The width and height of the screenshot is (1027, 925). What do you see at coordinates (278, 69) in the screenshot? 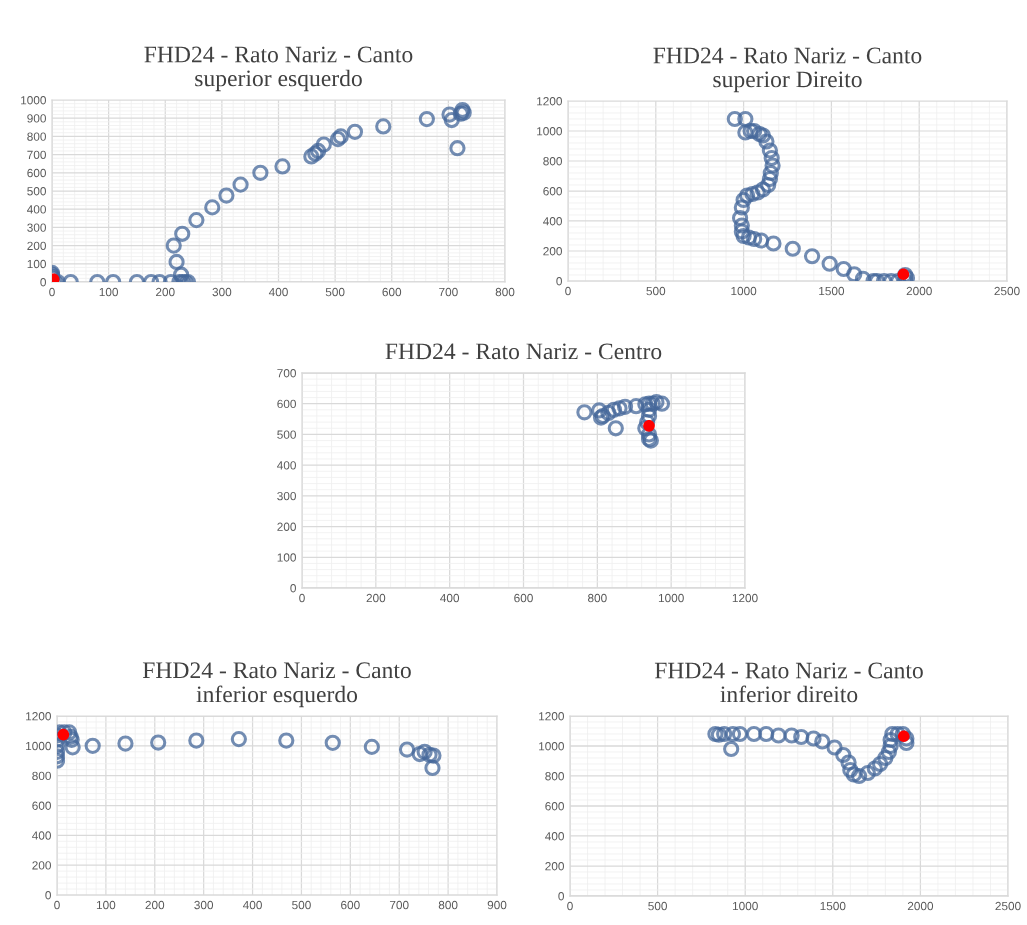
I see `chart-title: FHD24 - Rato Nariz - Canto superior esquerdo` at bounding box center [278, 69].